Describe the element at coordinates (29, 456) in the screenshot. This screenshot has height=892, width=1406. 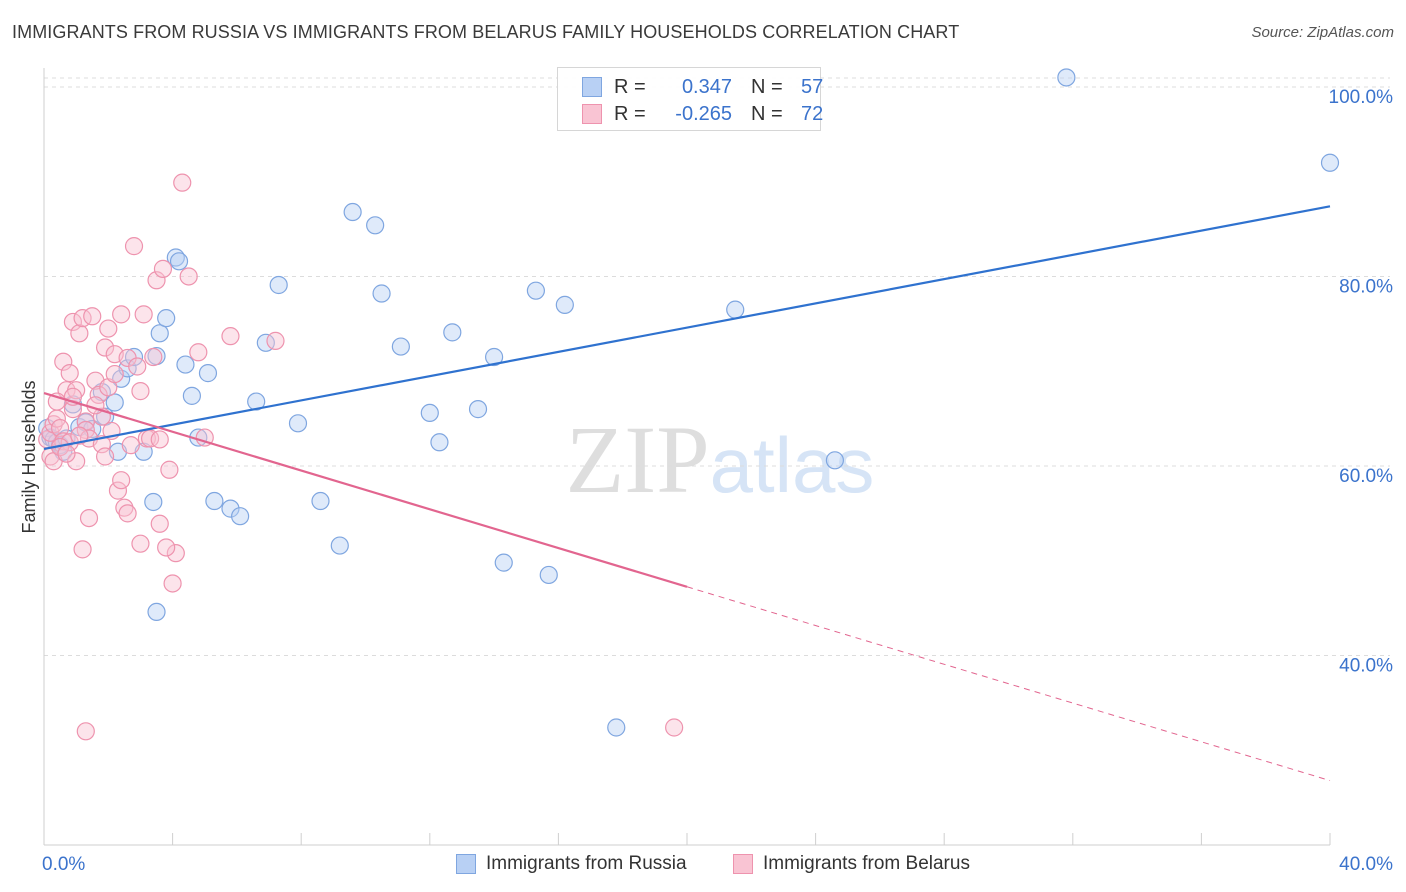
I see `y-axis-label: Family Households` at that location.